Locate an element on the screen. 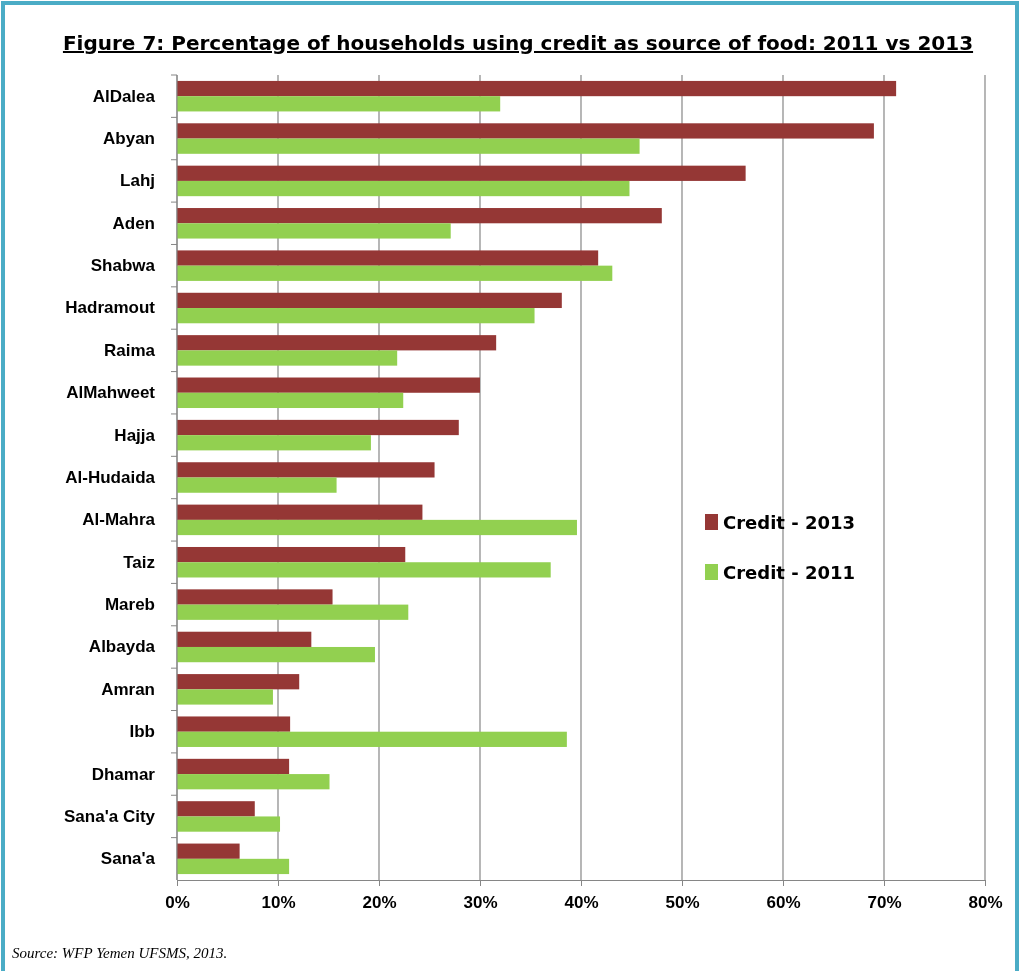 The width and height of the screenshot is (1021, 971). x-tick-label: 80% is located at coordinates (985, 903).